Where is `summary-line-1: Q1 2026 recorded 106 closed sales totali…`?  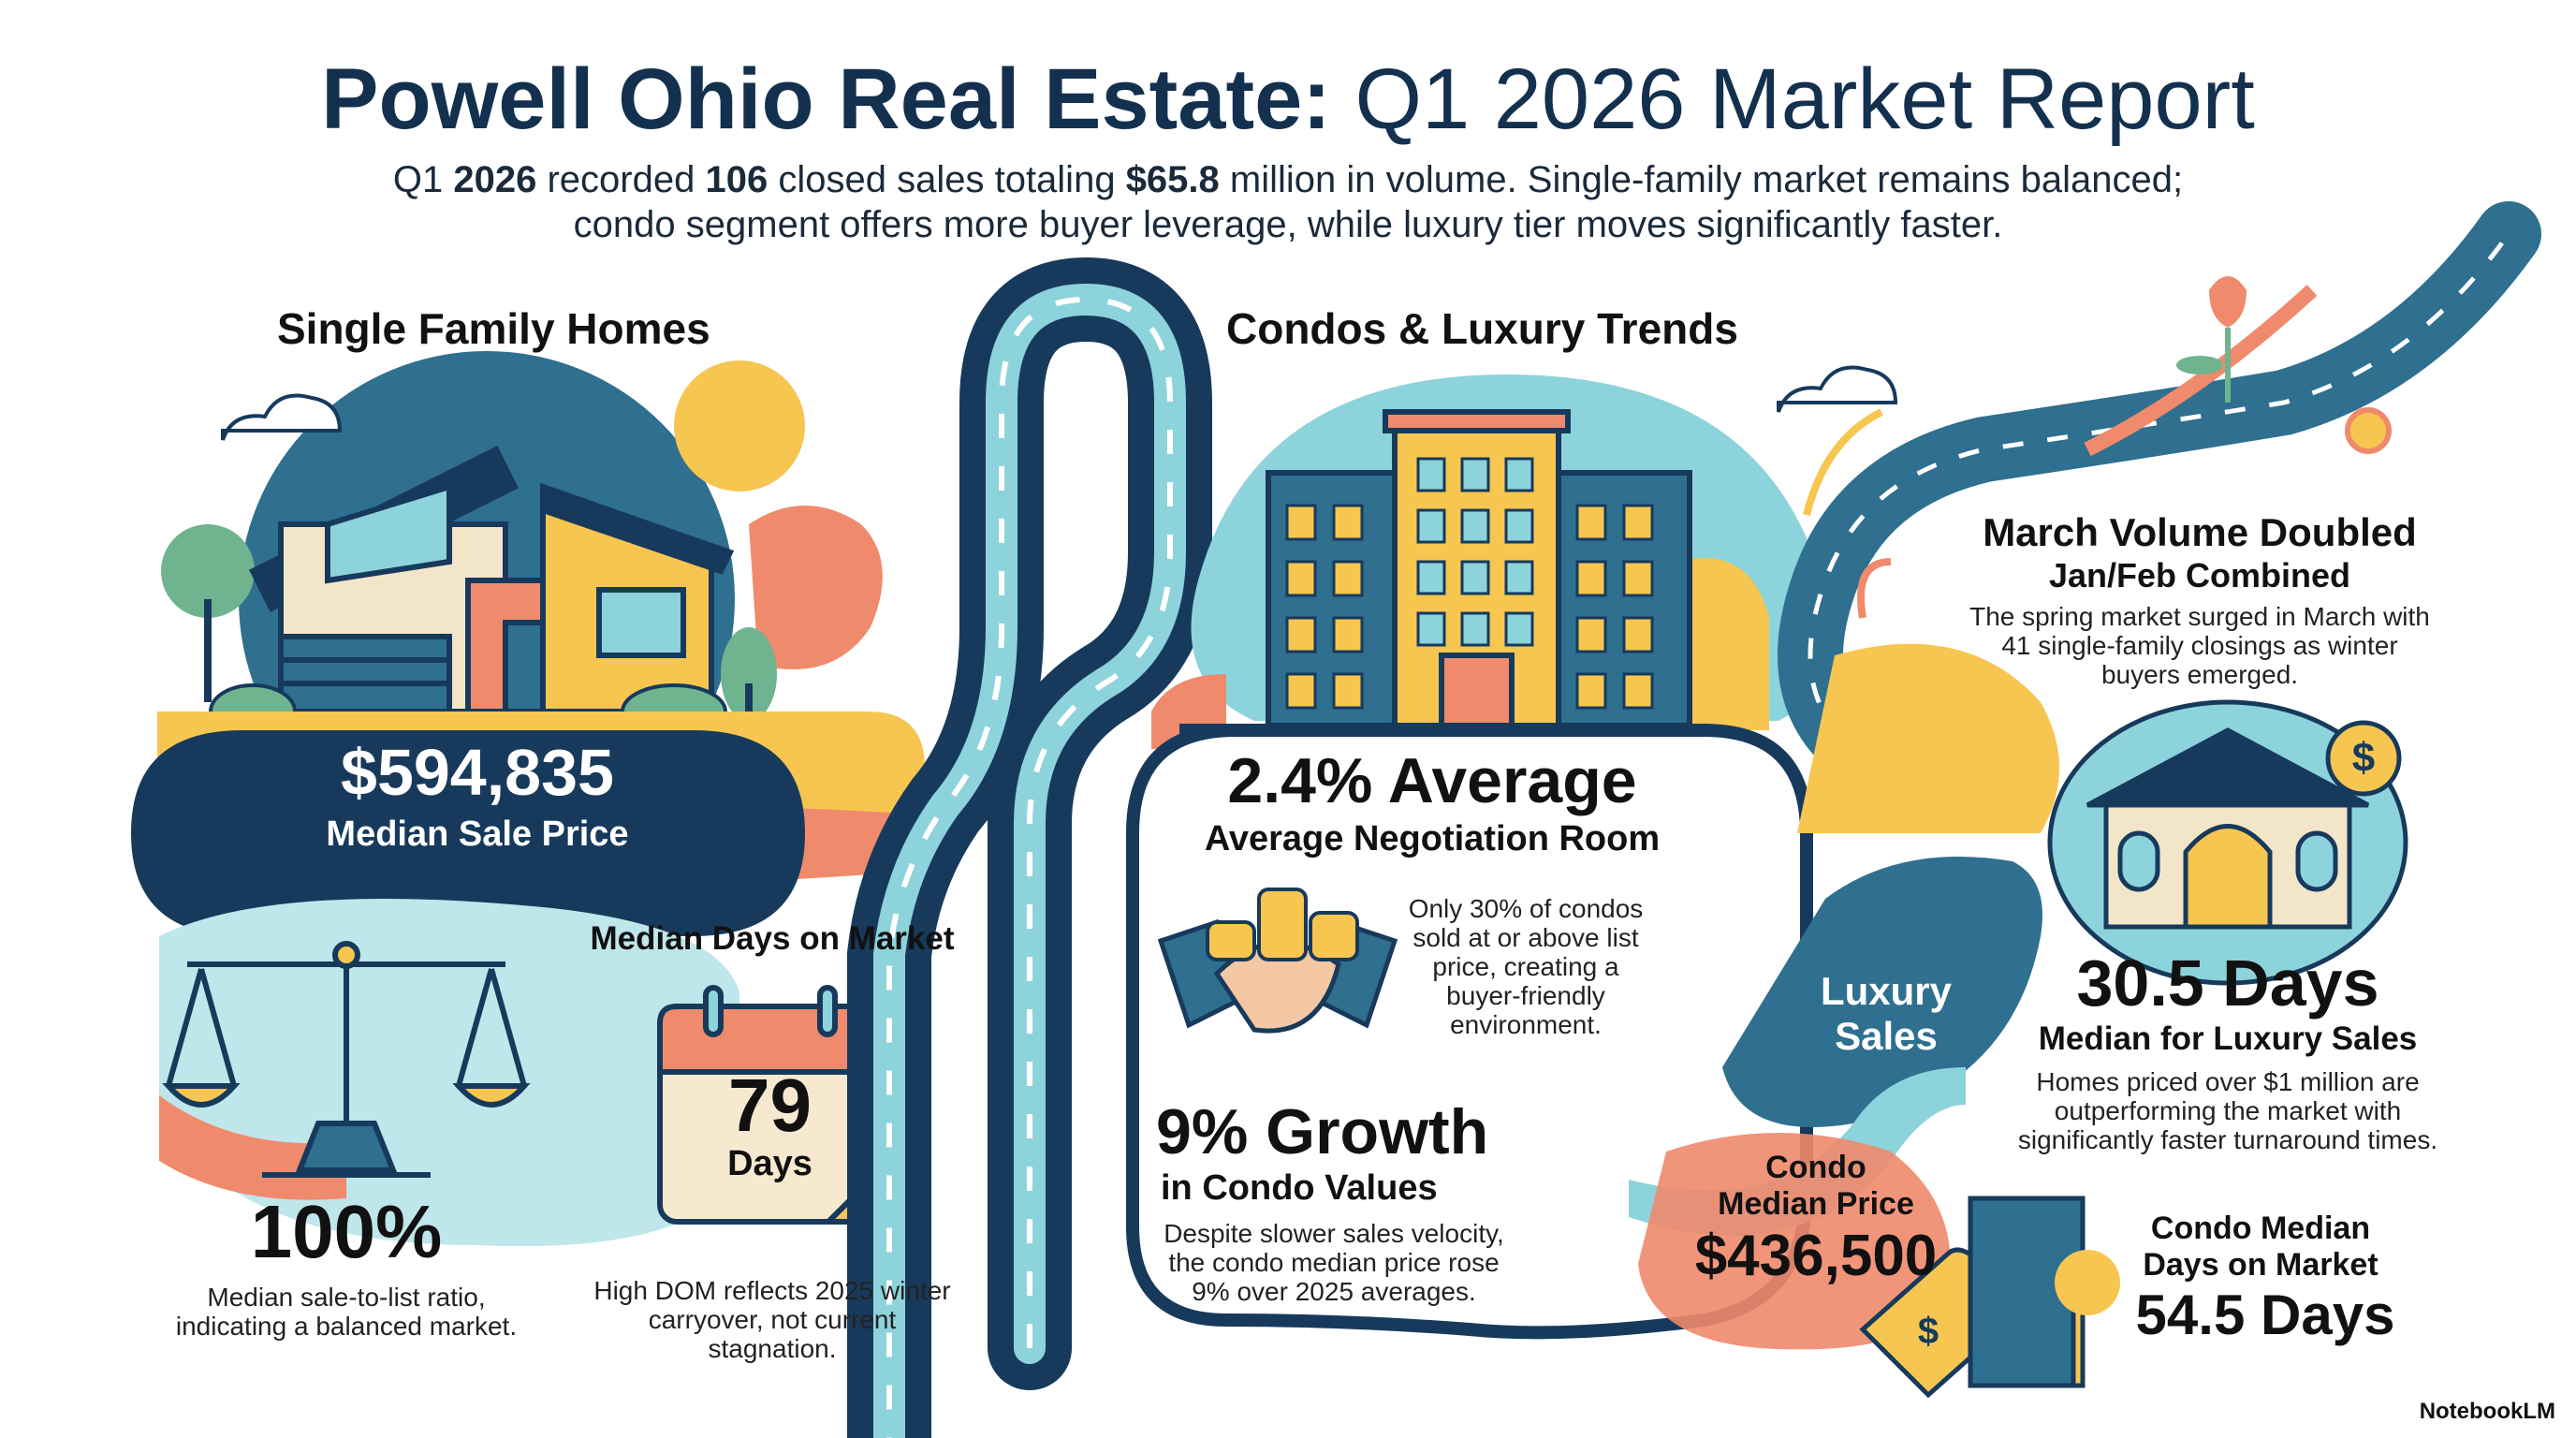 summary-line-1: Q1 2026 recorded 106 closed sales totali… is located at coordinates (1288, 179).